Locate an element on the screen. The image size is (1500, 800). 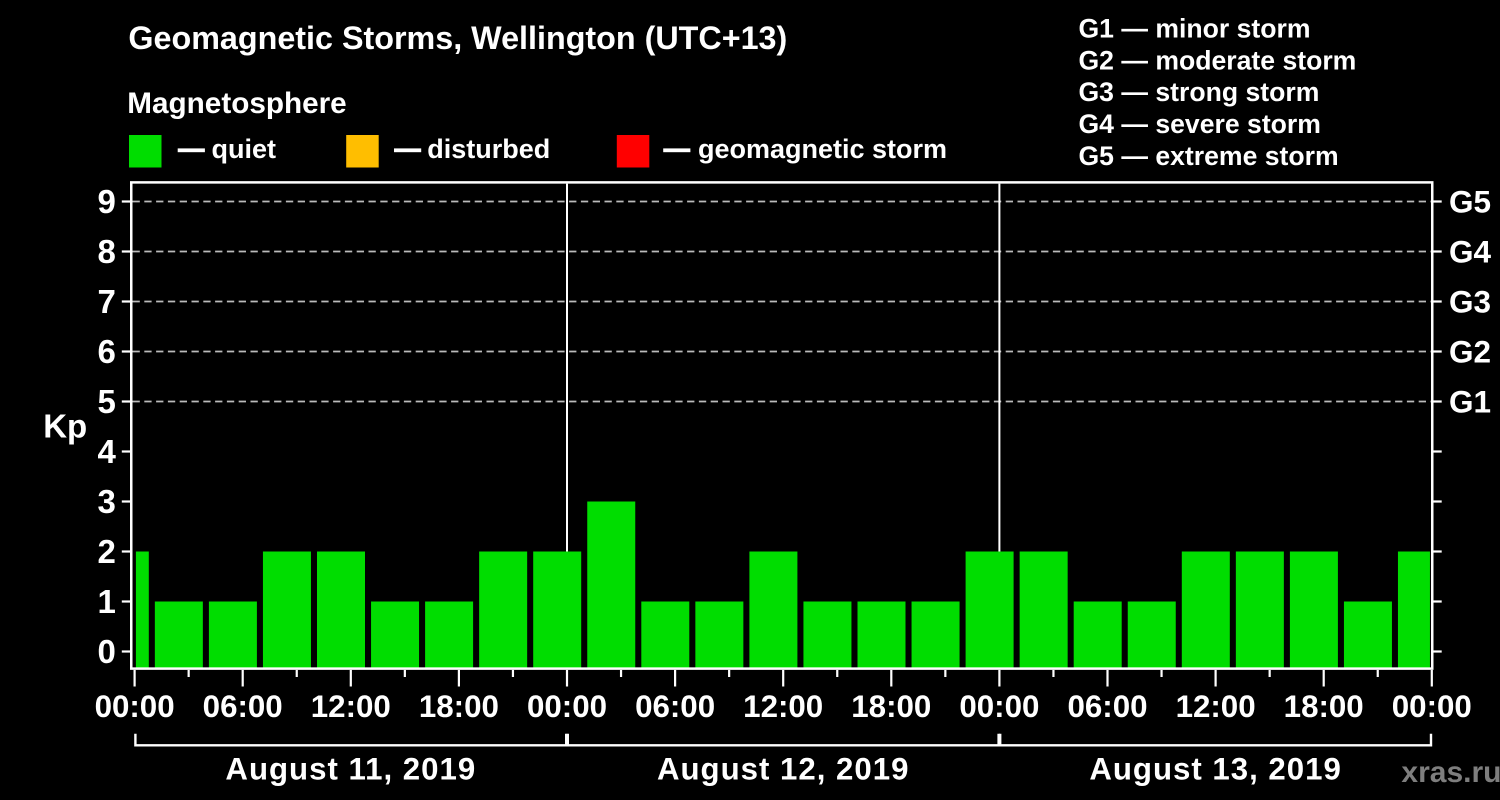
svg-text: August 13, 2019 is located at coordinates (1215, 769).